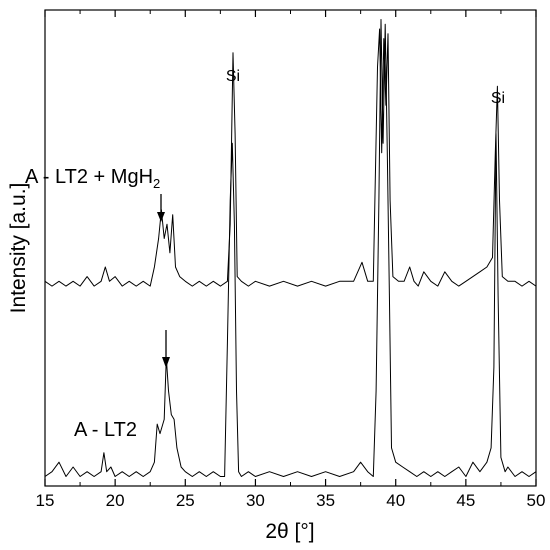 The image size is (550, 550). Describe the element at coordinates (325, 500) in the screenshot. I see `x-tick-label: 35` at that location.